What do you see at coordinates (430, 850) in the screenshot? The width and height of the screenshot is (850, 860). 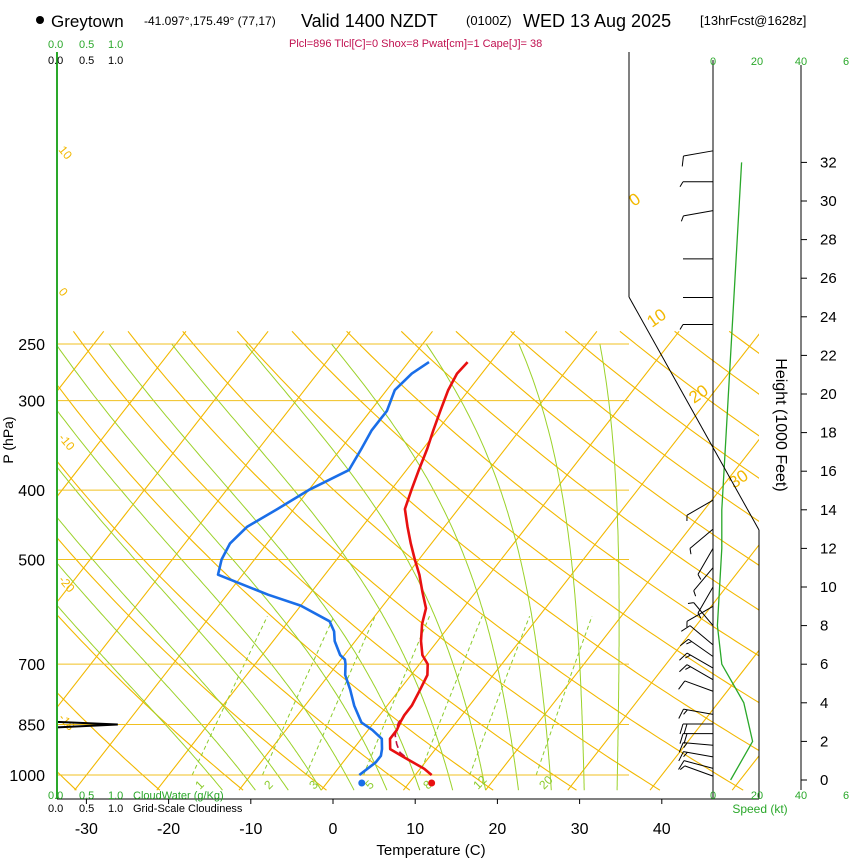 I see `temperature-axis-label: Temperature (C)` at bounding box center [430, 850].